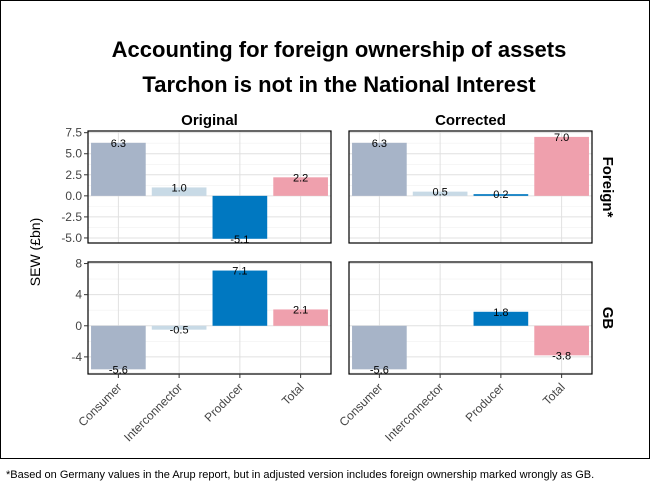 The image size is (650, 485). What do you see at coordinates (35, 252) in the screenshot?
I see `y-axis-label: SEW (£bn)` at bounding box center [35, 252].